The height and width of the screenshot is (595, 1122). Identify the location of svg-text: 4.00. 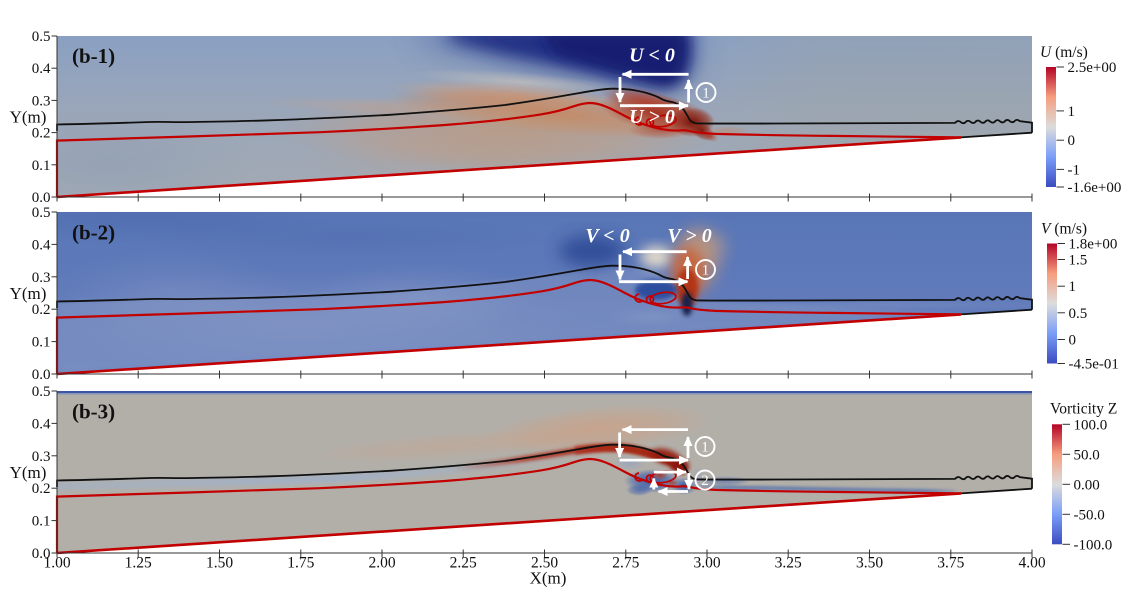
(1031, 563).